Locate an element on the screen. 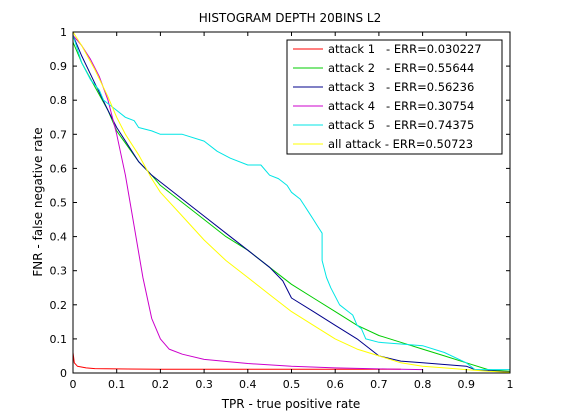 This screenshot has width=561, height=420. legend-box is located at coordinates (394, 97).